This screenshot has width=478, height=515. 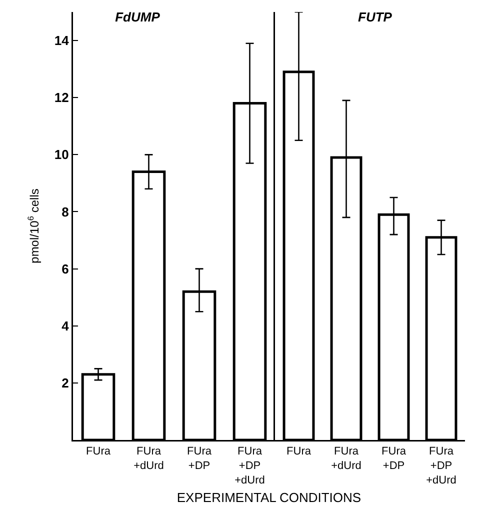 What do you see at coordinates (61, 98) in the screenshot?
I see `y-tick-label: 12` at bounding box center [61, 98].